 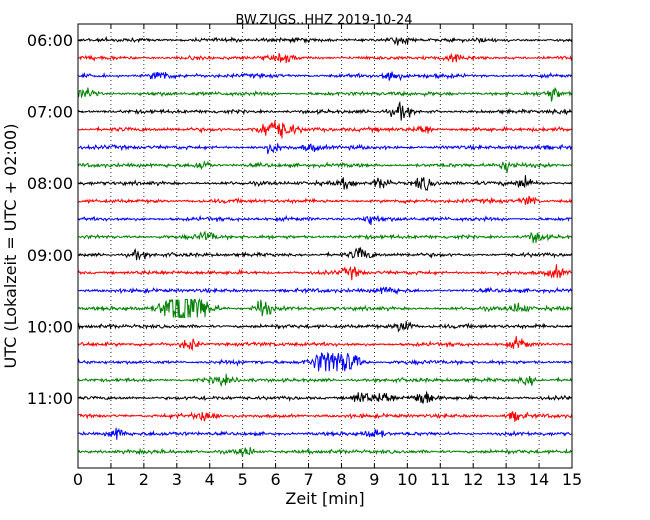 I want to click on x-tick-label: 14, so click(x=539, y=479).